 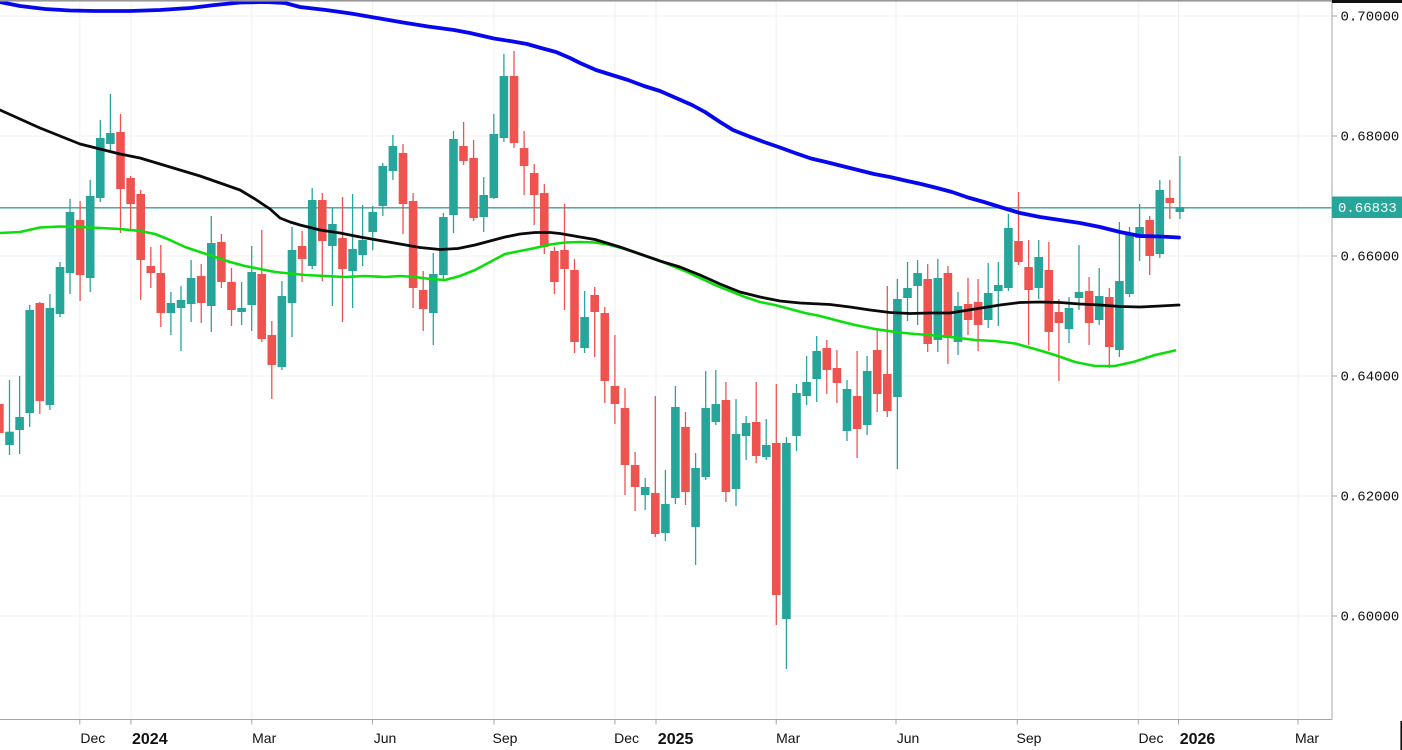 I want to click on svg-text: 0.66000, so click(x=1370, y=258).